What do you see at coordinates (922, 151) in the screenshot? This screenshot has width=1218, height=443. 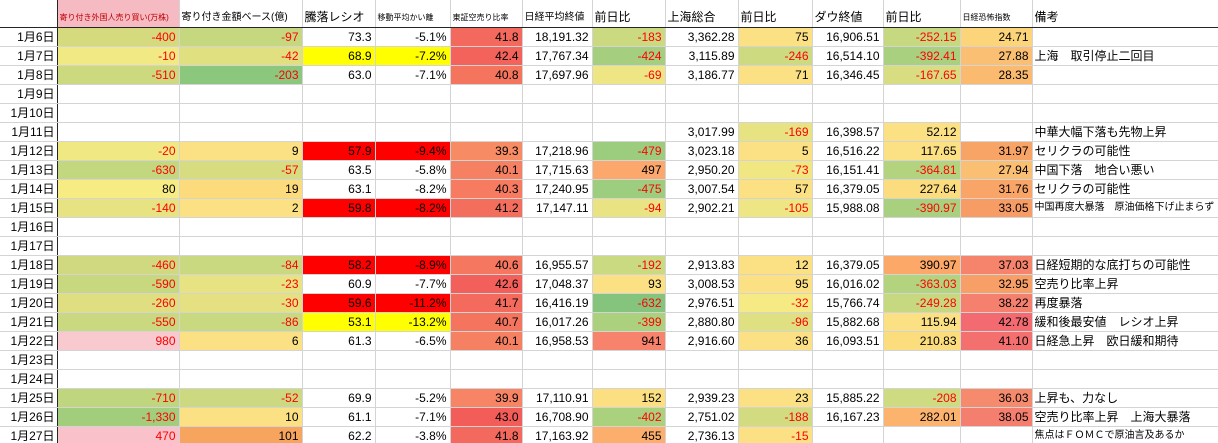 I see `cell-dow_chg: 117.65` at bounding box center [922, 151].